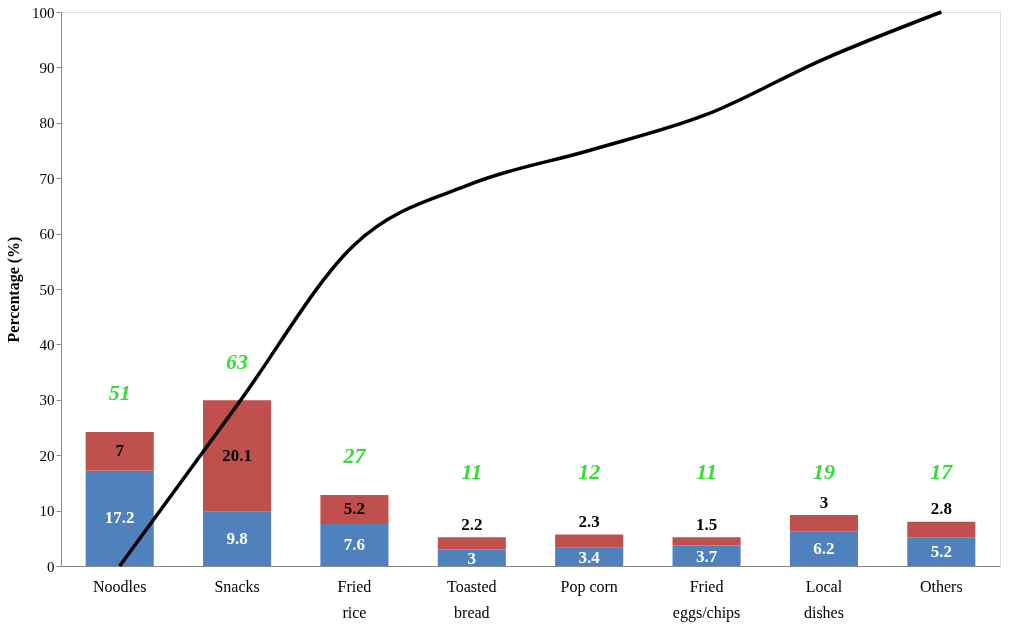 Image resolution: width=1013 pixels, height=631 pixels. I want to click on annotation: 12, so click(589, 471).